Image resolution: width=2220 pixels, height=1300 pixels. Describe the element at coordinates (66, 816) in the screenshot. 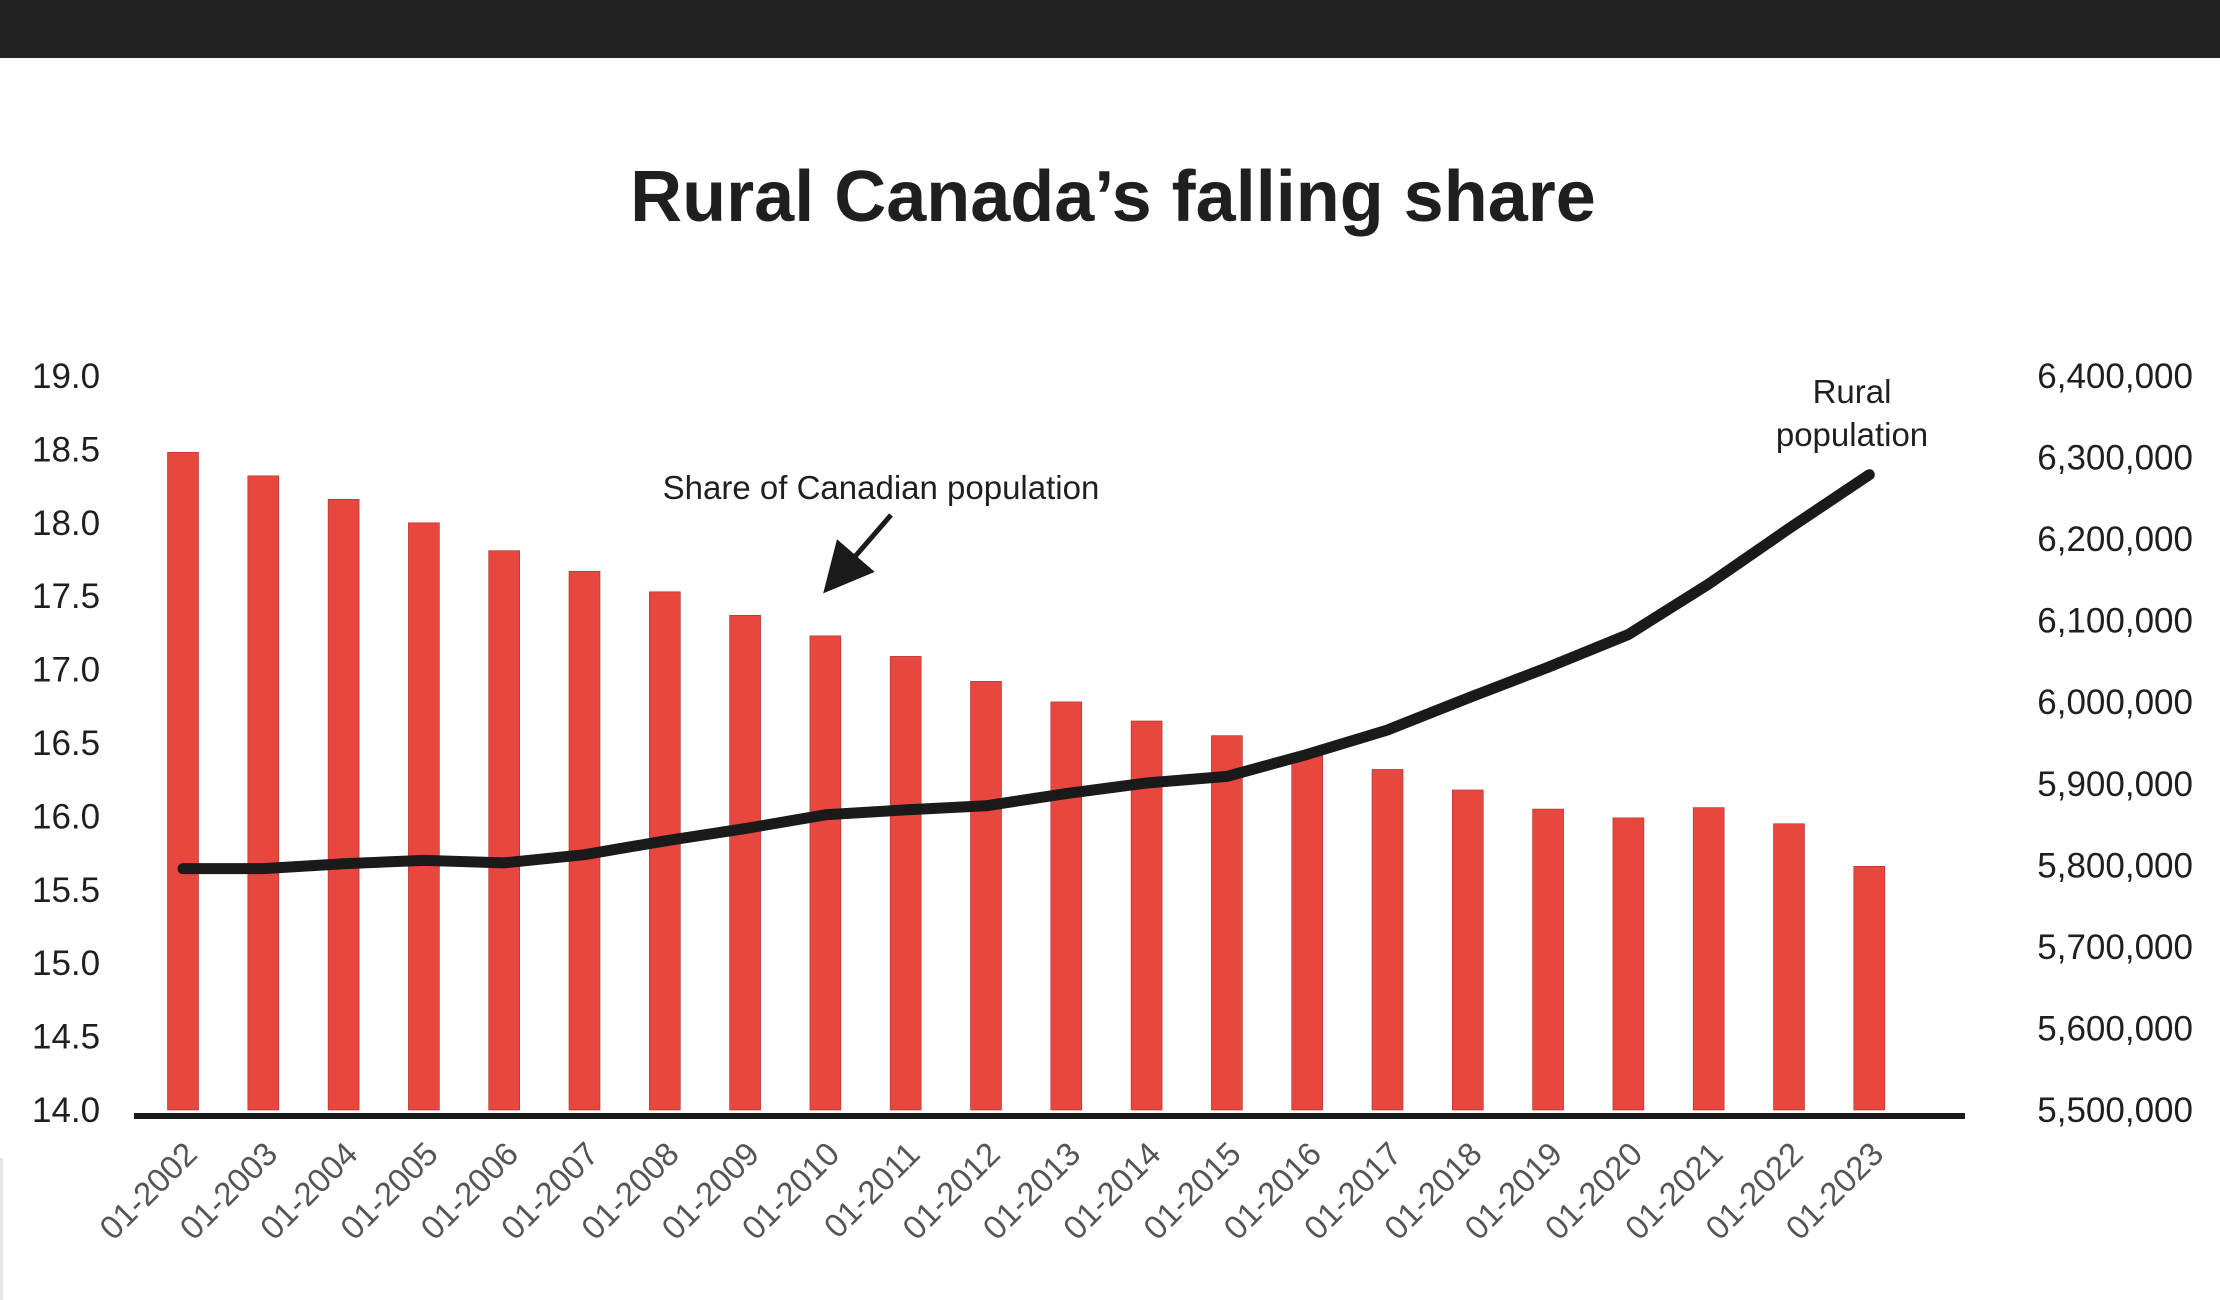

I see `left-axis-tick-label: 16.0` at that location.